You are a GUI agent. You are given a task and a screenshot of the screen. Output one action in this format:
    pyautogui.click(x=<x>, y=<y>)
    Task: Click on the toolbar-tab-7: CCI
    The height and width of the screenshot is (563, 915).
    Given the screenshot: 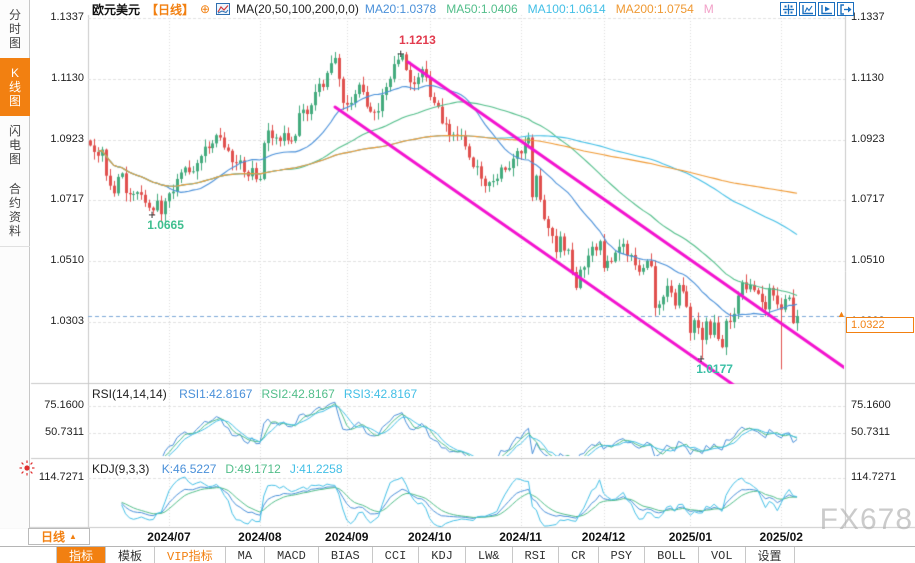 What is the action you would take?
    pyautogui.click(x=396, y=555)
    